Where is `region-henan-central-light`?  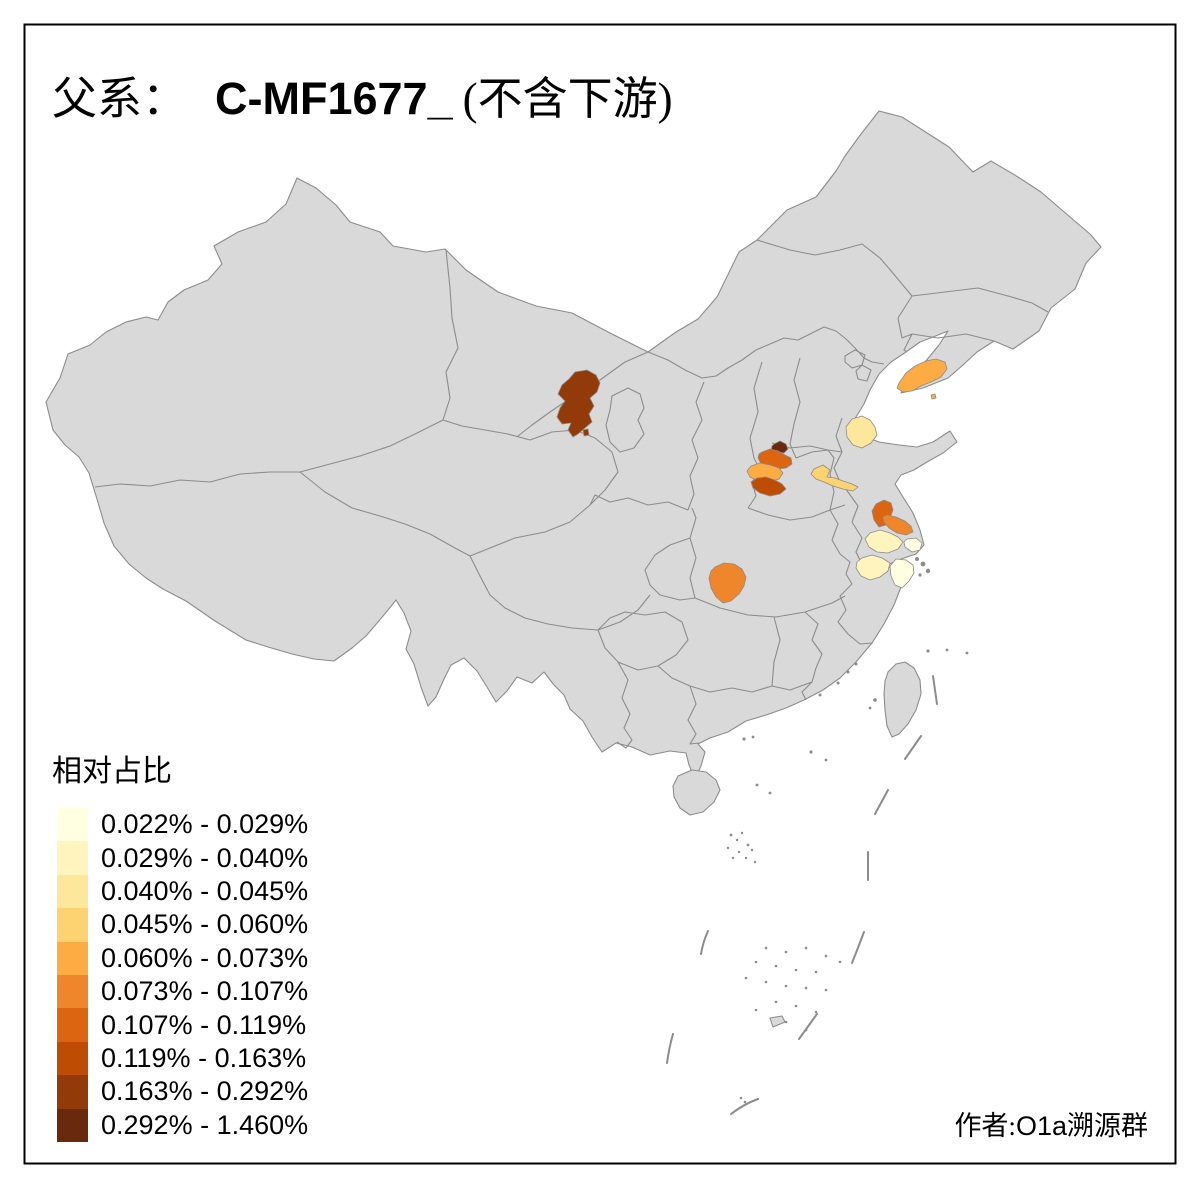
region-henan-central-light is located at coordinates (765, 472).